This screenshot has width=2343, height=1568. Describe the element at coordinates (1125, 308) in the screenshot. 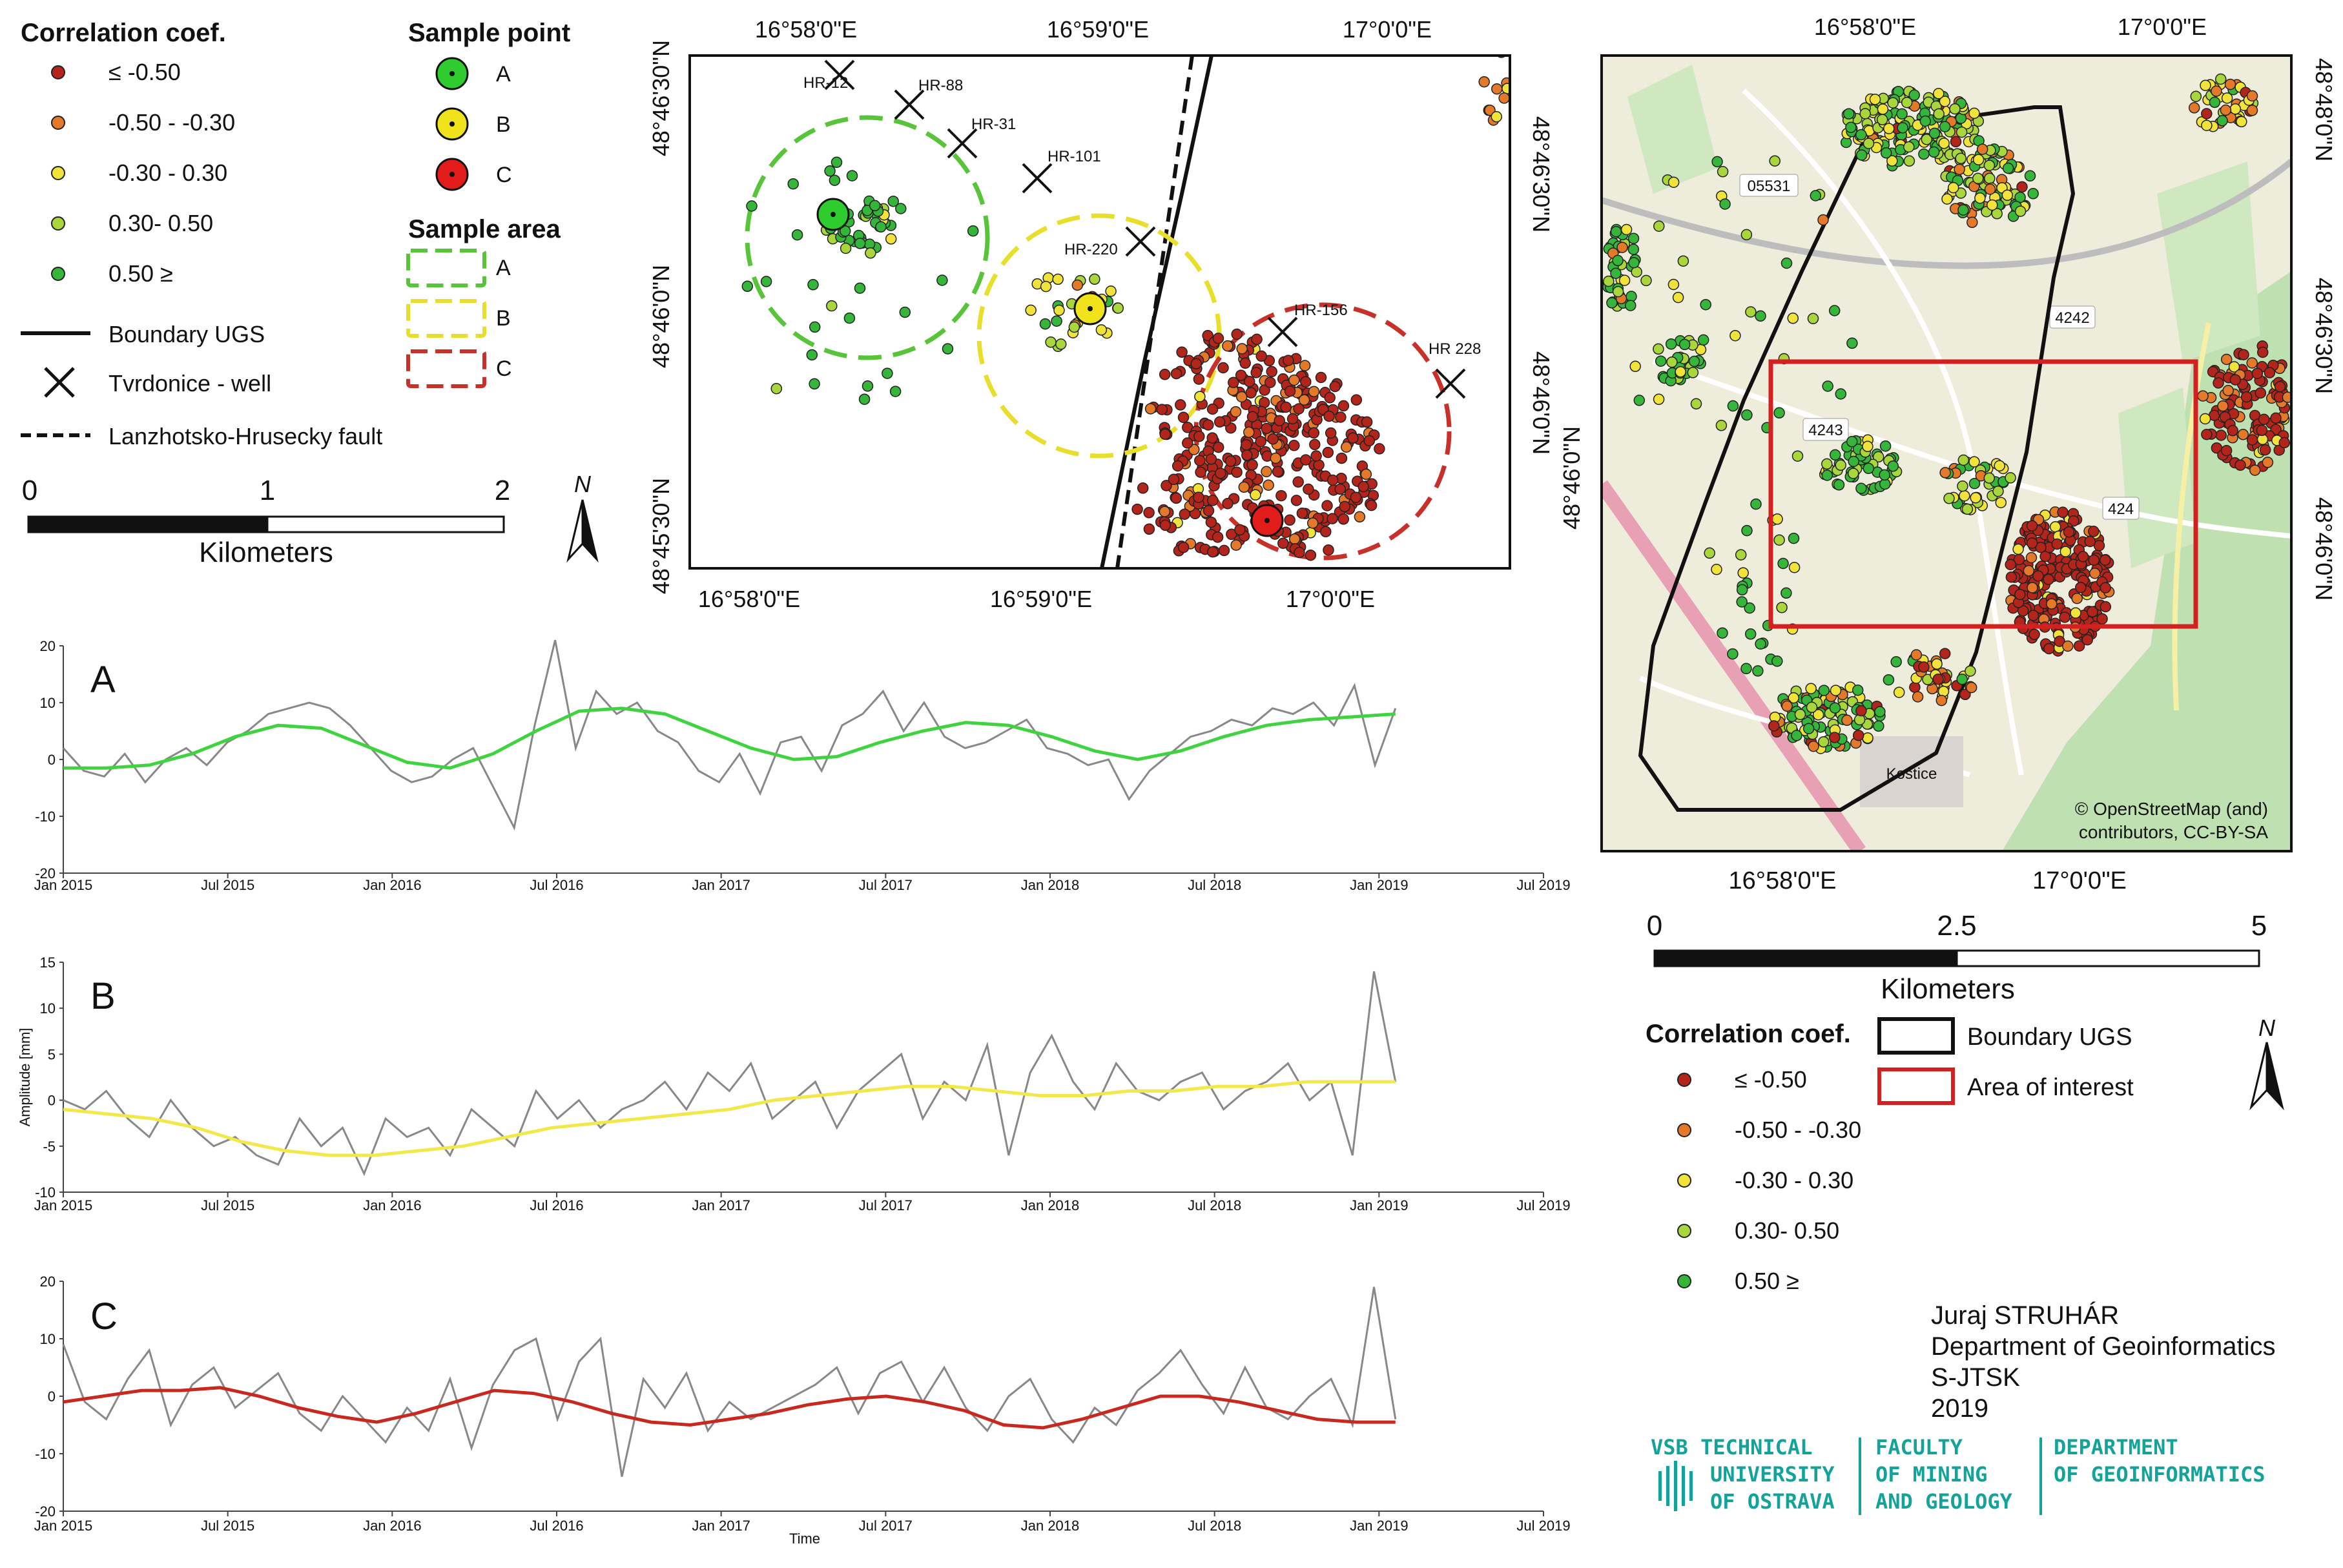

I see `ps-points-detail` at that location.